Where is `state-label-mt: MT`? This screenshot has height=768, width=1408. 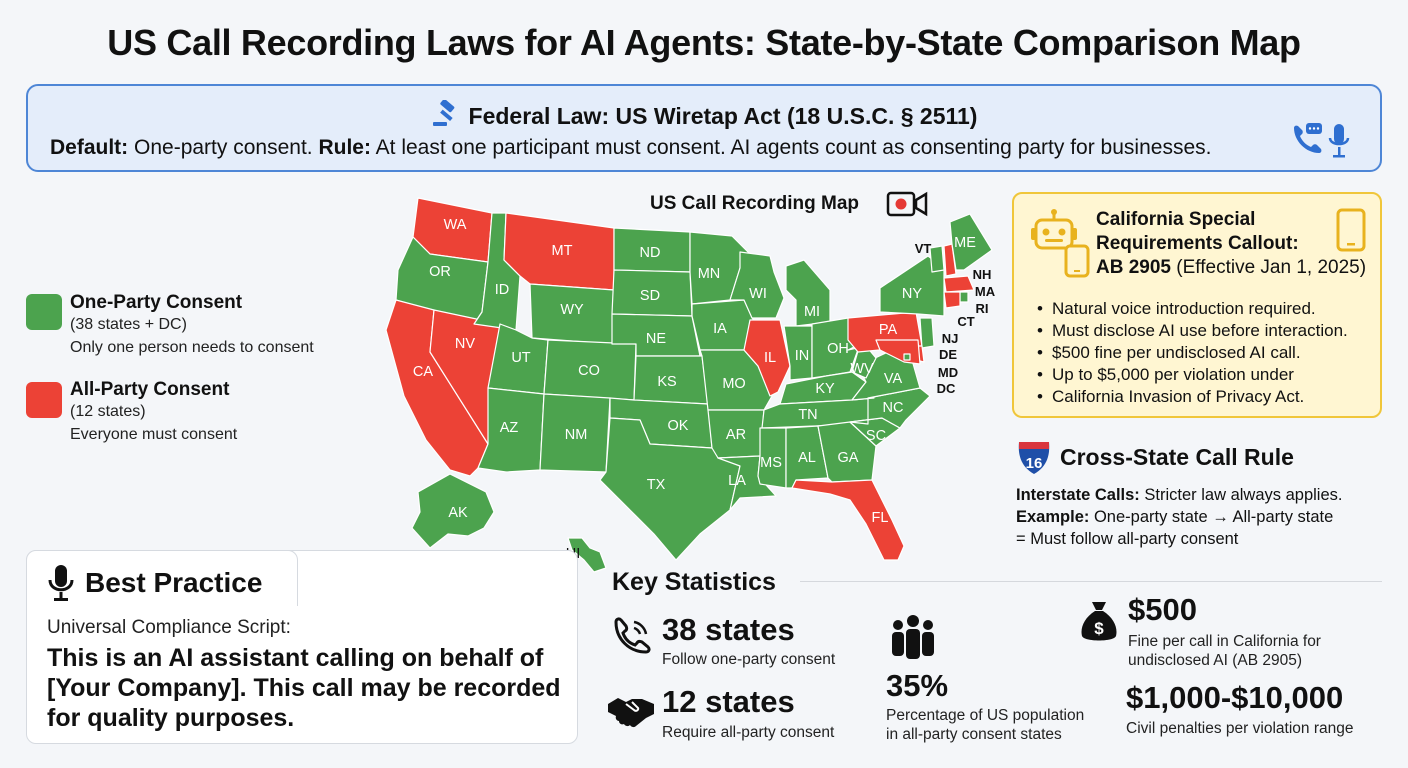 state-label-mt: MT is located at coordinates (562, 251).